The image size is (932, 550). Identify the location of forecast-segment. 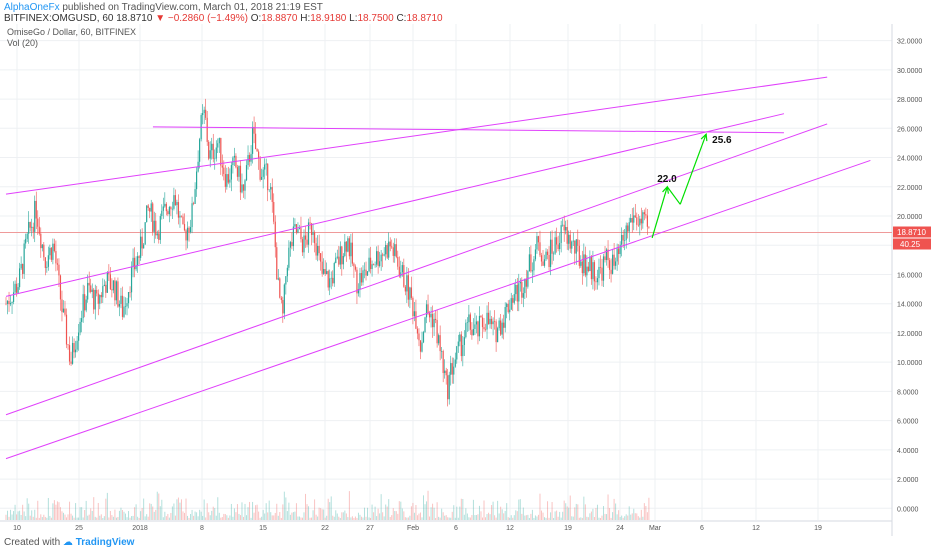
(673, 195).